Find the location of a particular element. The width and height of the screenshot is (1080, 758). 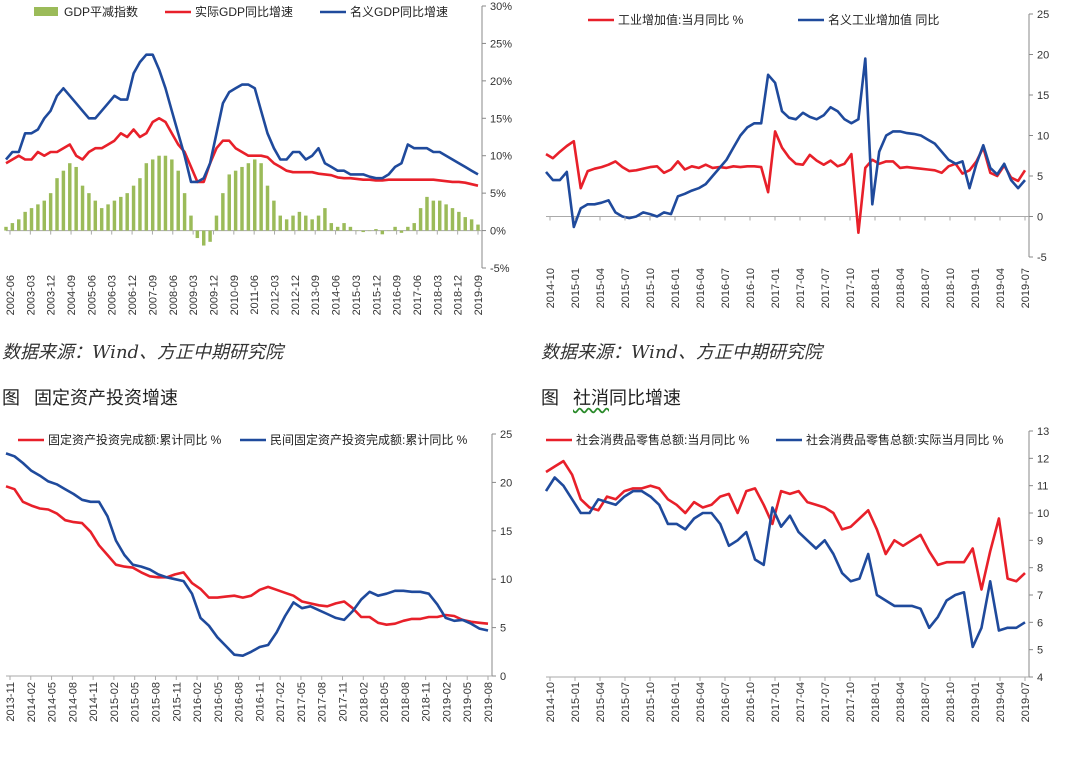

x-tick-label: 2014-05 is located at coordinates (53, 702).